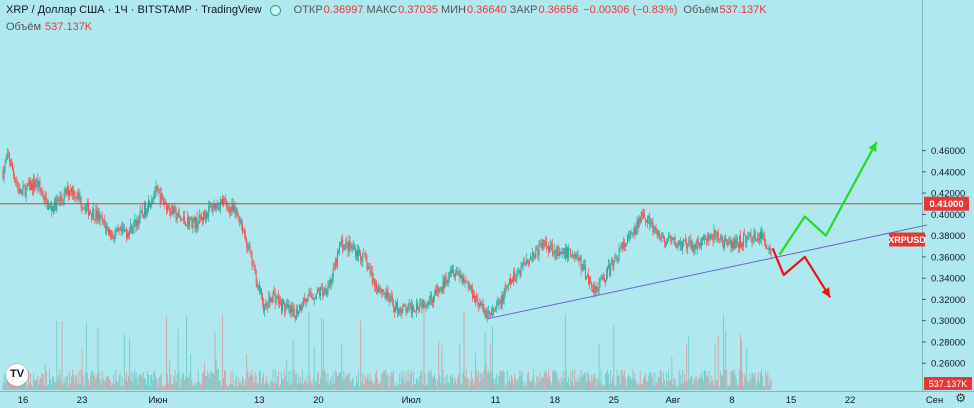  Describe the element at coordinates (17, 375) in the screenshot. I see `tradingview-logo-icon: TV` at that location.